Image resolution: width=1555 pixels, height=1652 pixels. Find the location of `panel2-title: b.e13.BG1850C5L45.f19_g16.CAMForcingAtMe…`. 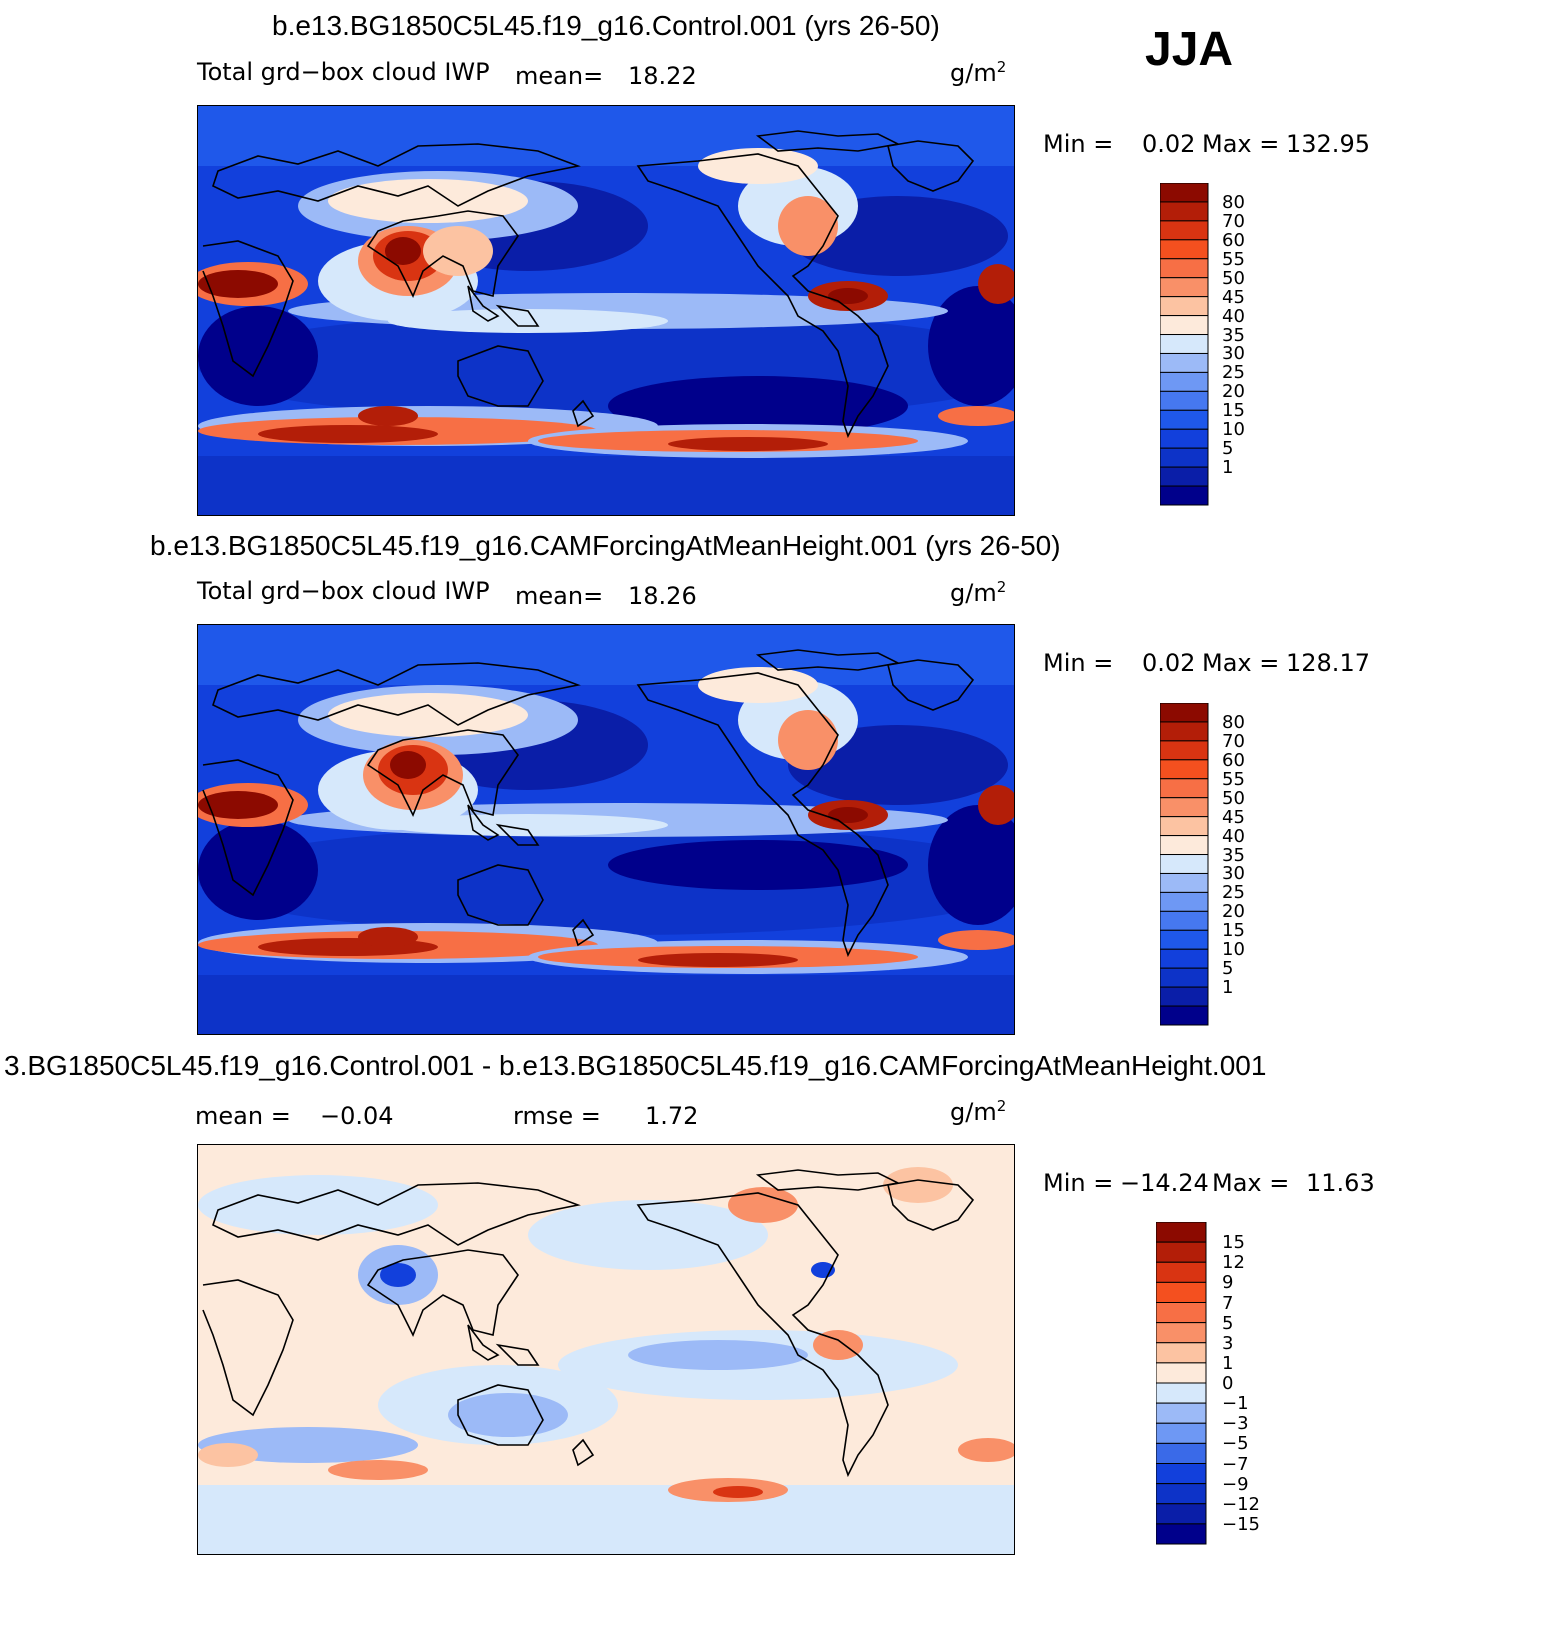

panel2-title: b.e13.BG1850C5L45.f19_g16.CAMForcingAtMe… is located at coordinates (605, 545).